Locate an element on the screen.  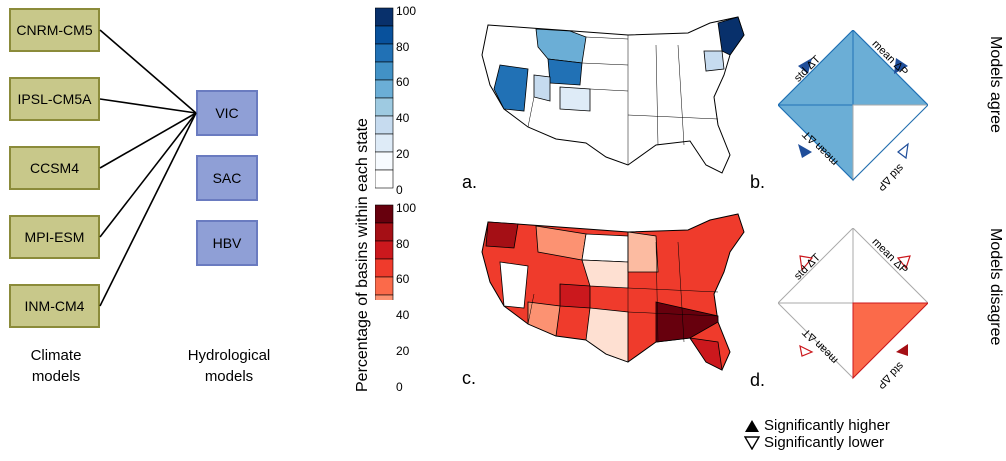
side-label-agree: Models agree is located at coordinates (995, 84).